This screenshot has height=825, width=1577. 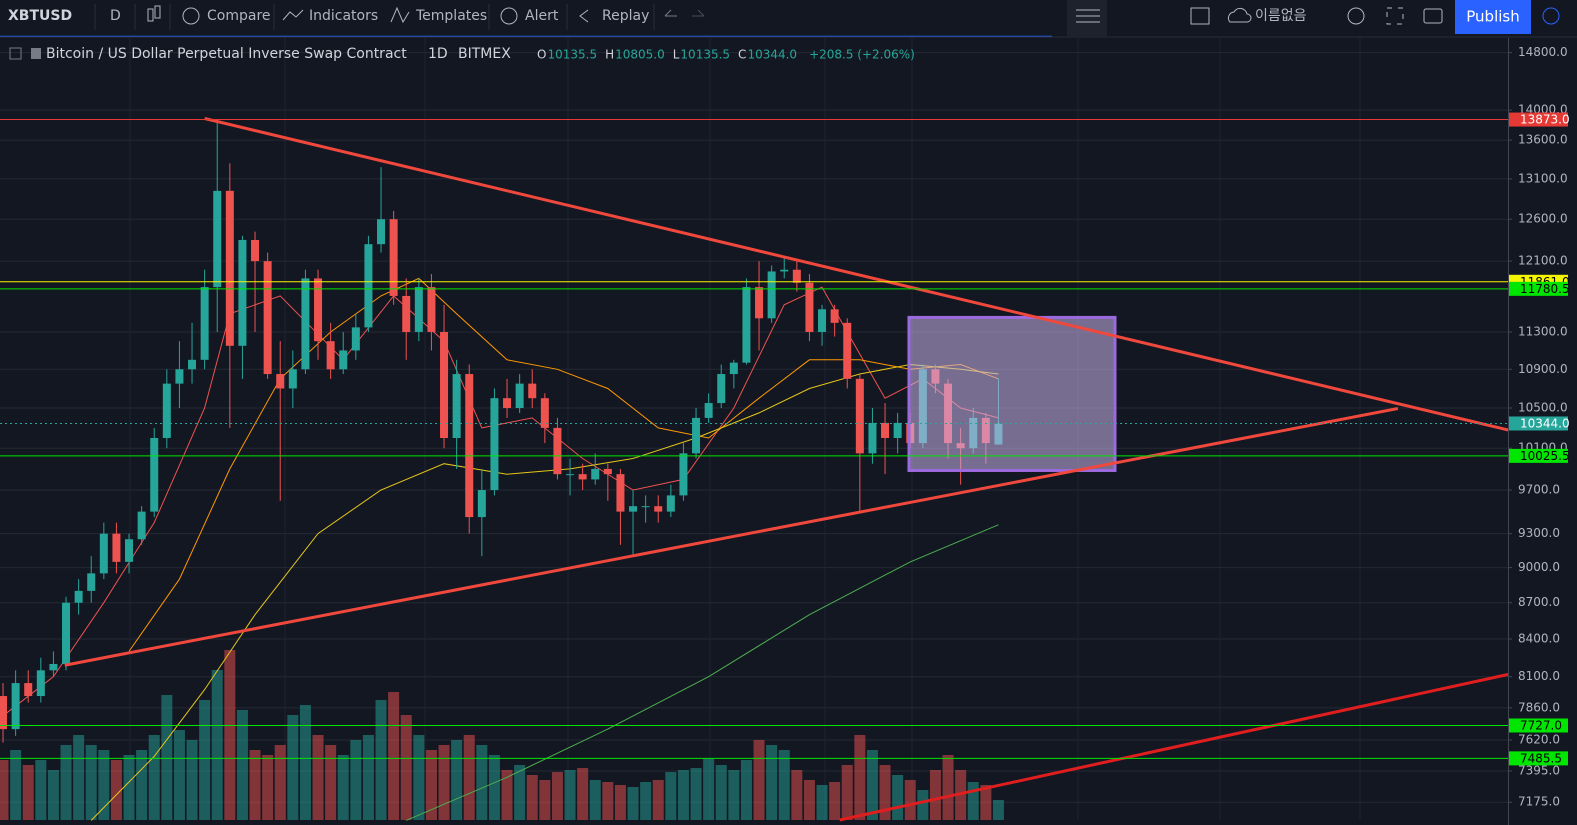 What do you see at coordinates (40, 16) in the screenshot?
I see `symbol: XBTUSD` at bounding box center [40, 16].